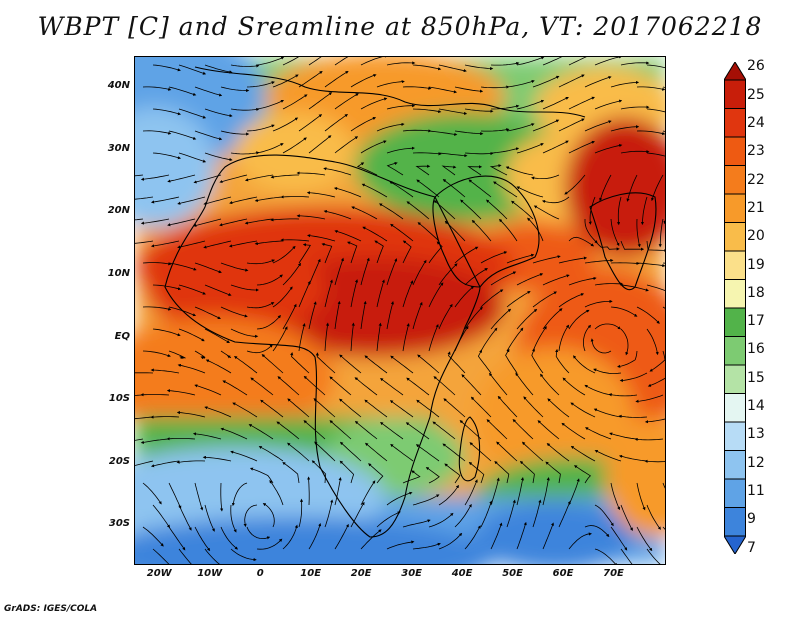  I want to click on colorbar-label: 20, so click(756, 236).